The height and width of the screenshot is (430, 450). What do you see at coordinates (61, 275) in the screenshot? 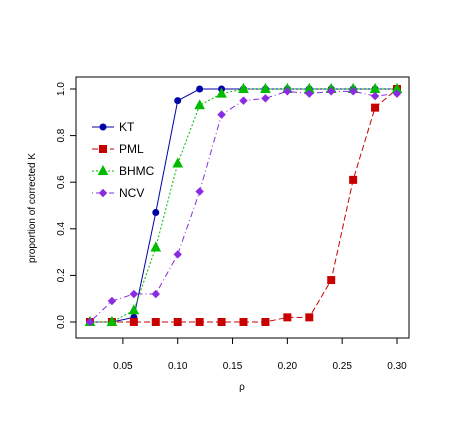
I see `y-tick-label-1: 0.2` at bounding box center [61, 275].